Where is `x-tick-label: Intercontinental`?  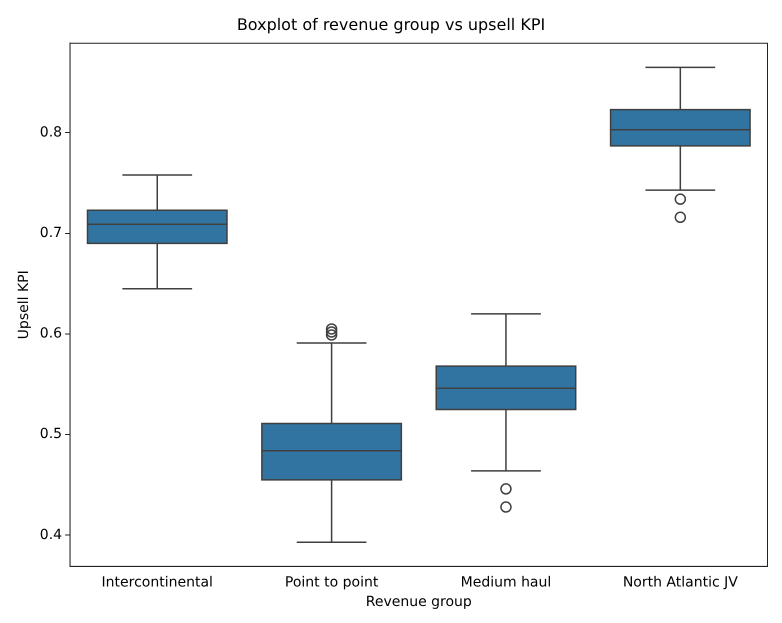
x-tick-label: Intercontinental is located at coordinates (157, 582).